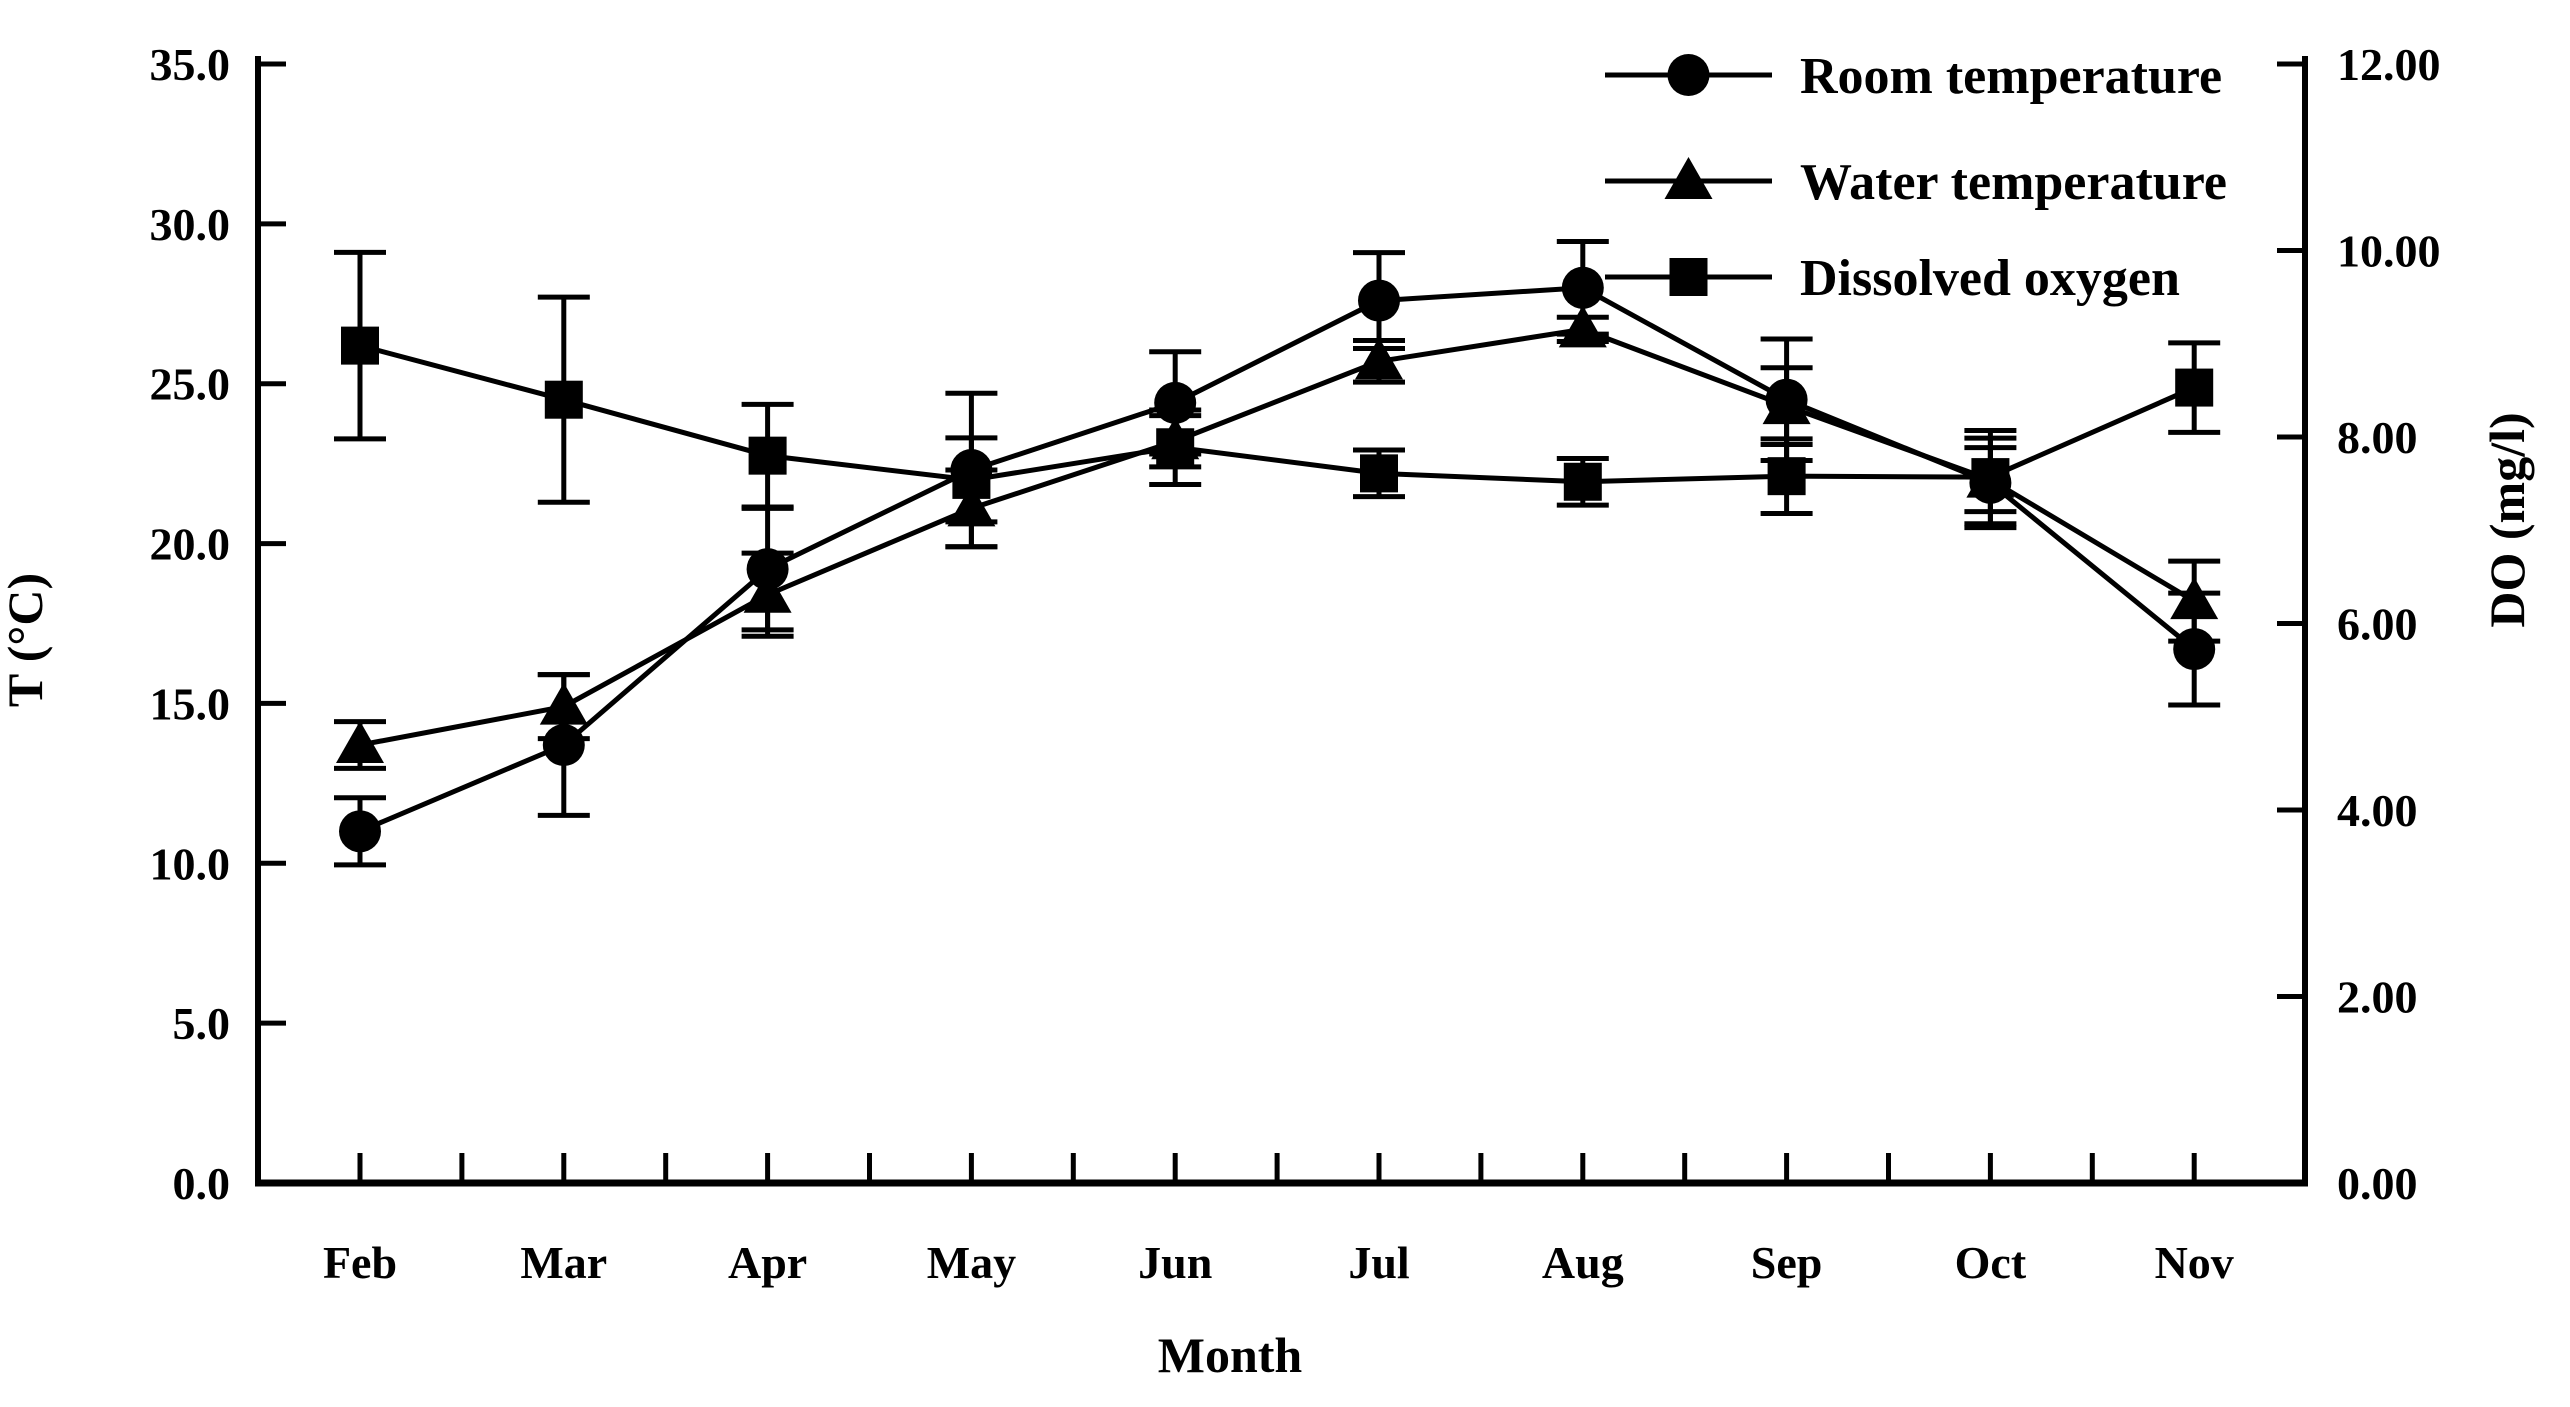  I want to click on legend-label-dissolved-oxygen: Dissolved oxygen, so click(1990, 278).